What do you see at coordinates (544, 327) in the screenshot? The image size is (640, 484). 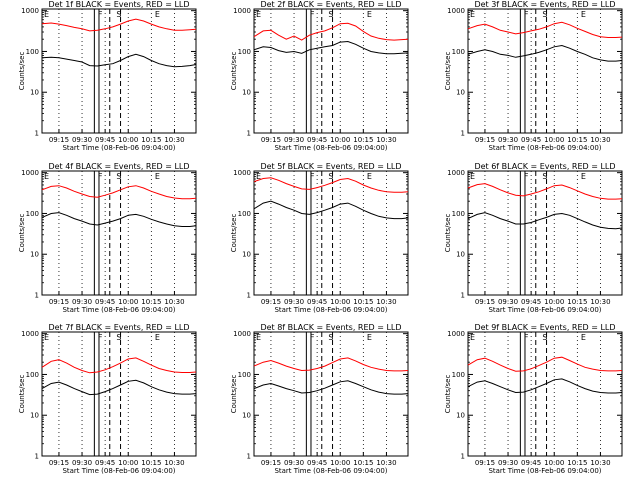 I see `panel-title: Det 9f BLACK = Events, RED = LLD` at bounding box center [544, 327].